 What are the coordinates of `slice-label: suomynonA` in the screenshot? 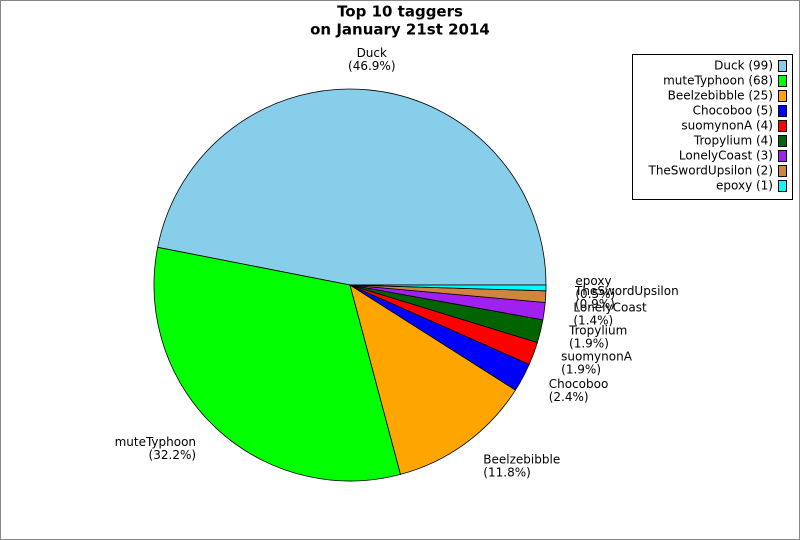 It's located at (597, 356).